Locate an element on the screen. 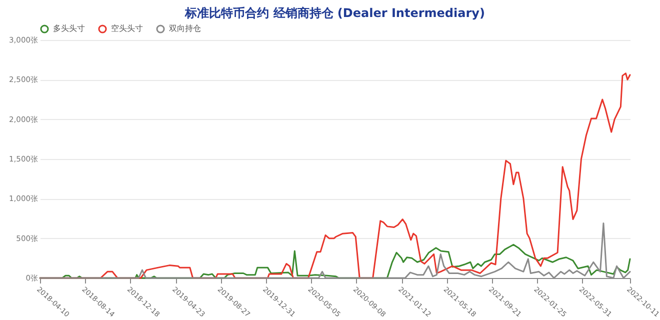 This screenshot has width=660, height=320. legend-label: 空头头寸 is located at coordinates (127, 28).